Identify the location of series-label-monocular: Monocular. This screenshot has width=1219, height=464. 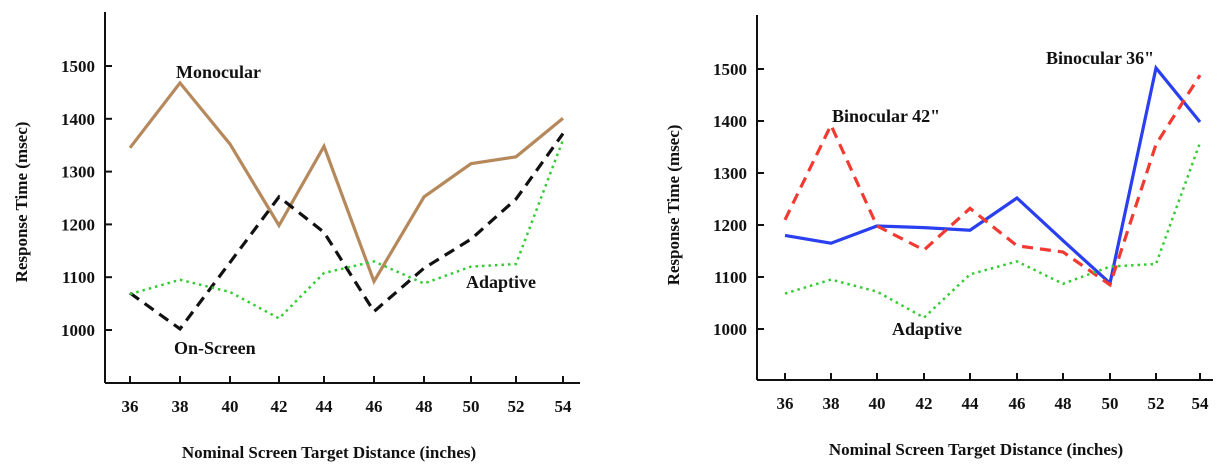
(218, 72).